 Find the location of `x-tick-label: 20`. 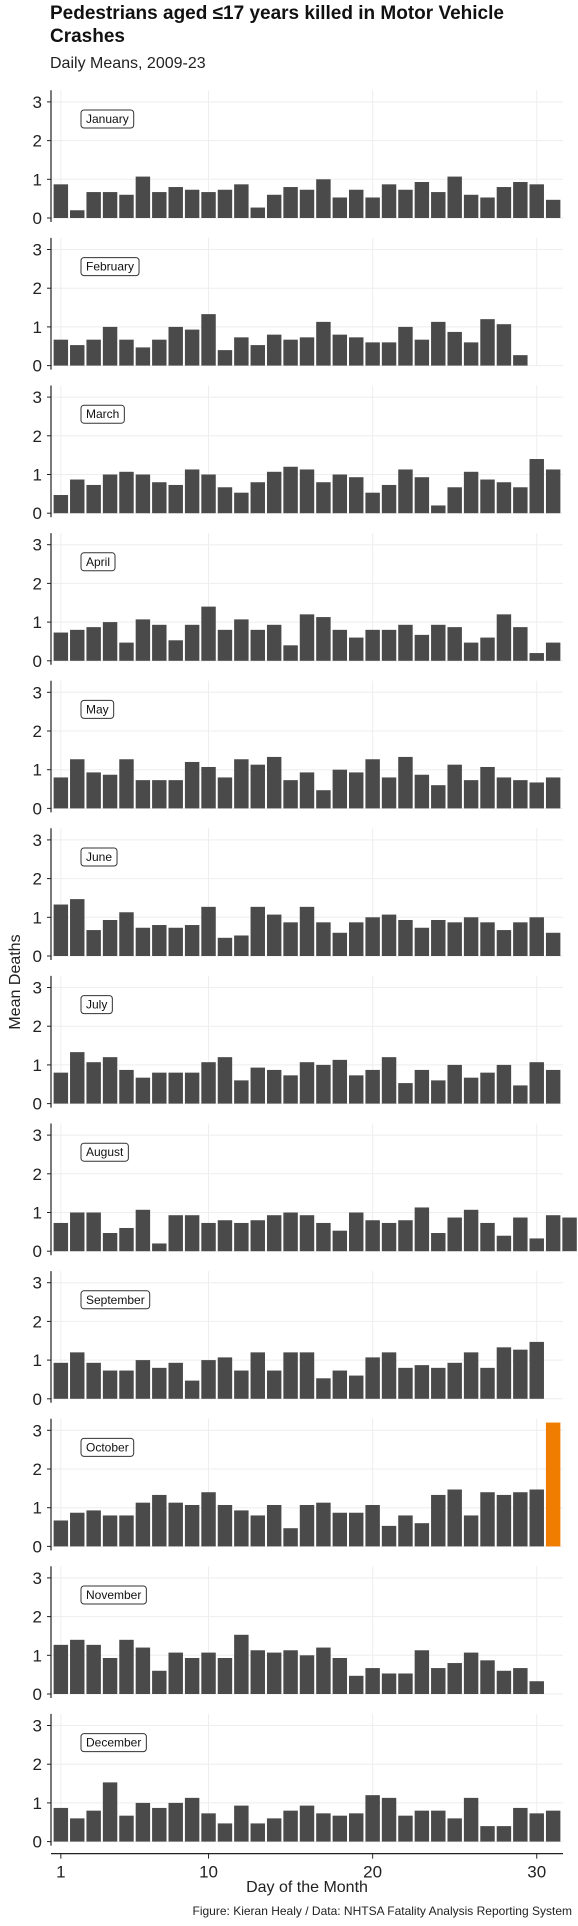

x-tick-label: 20 is located at coordinates (372, 1872).